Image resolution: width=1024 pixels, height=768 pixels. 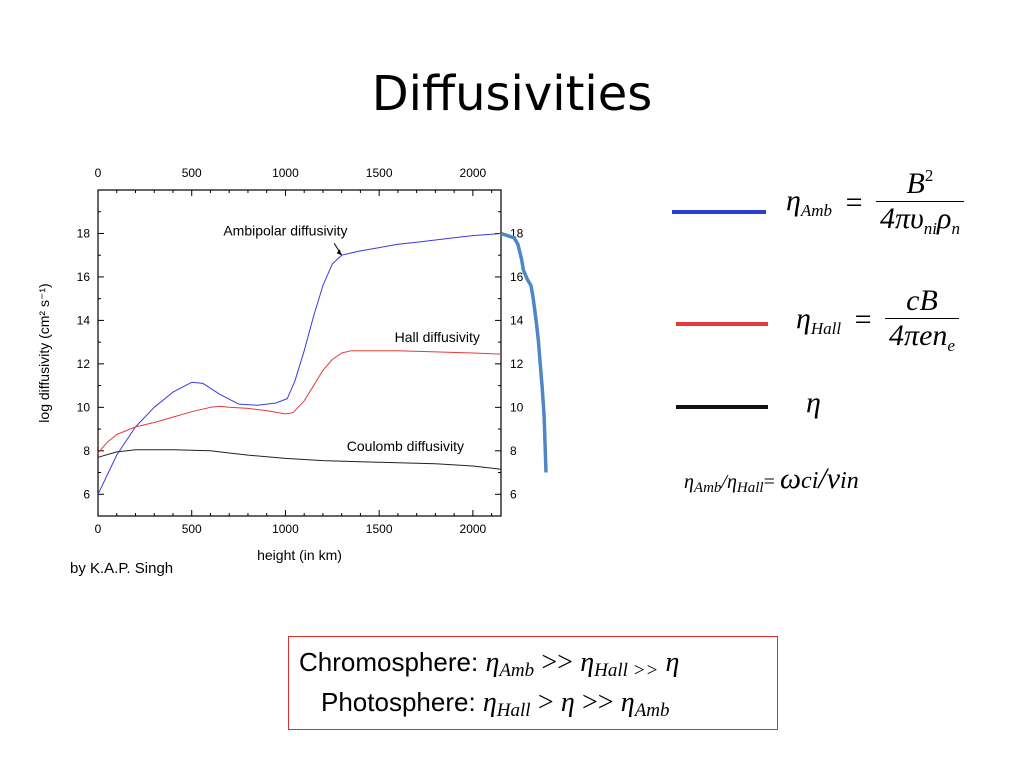 I want to click on x-tick-label-bottom: 0, so click(x=98, y=529).